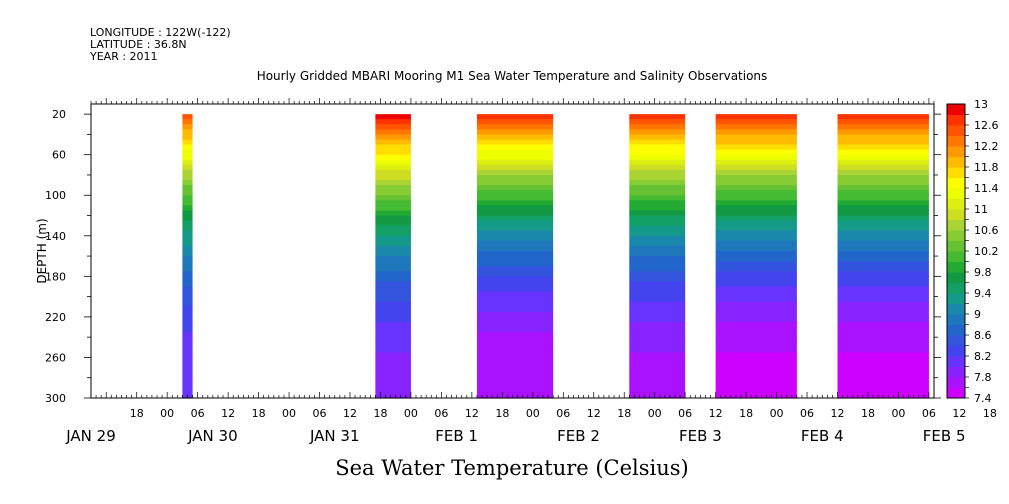  I want to click on colorbar-label: 7.4, so click(983, 398).